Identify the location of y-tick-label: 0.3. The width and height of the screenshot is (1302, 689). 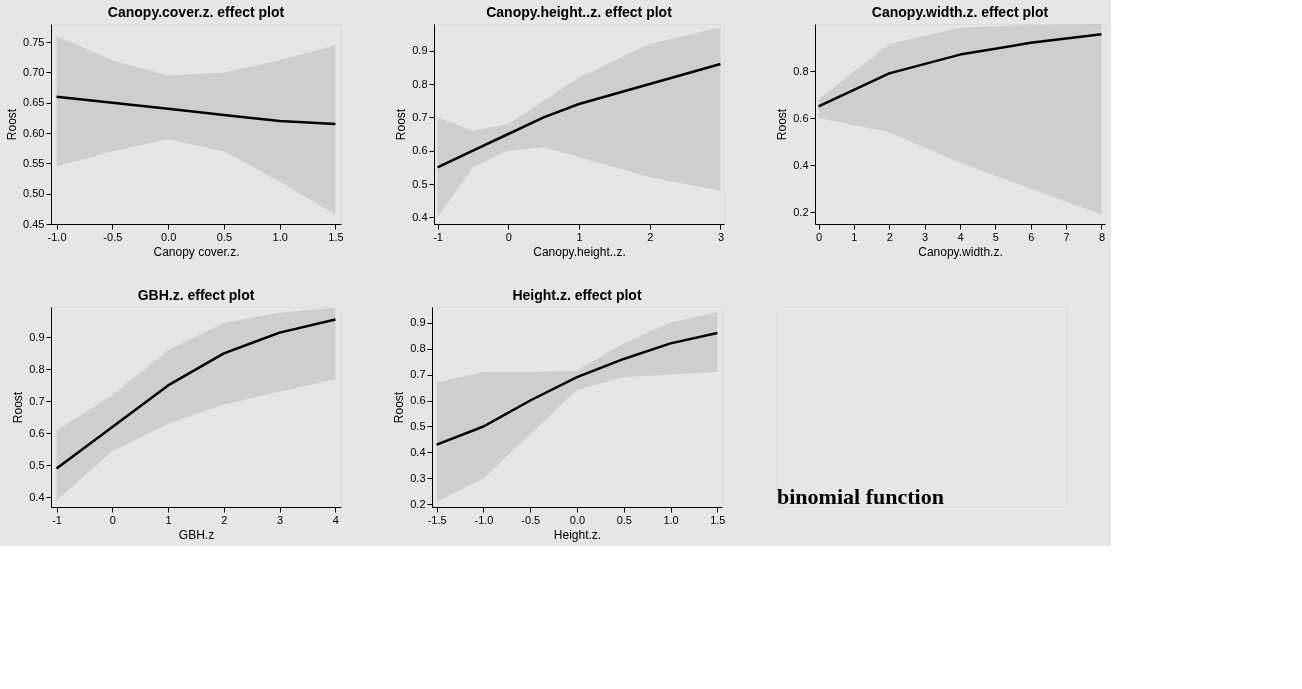
(418, 477).